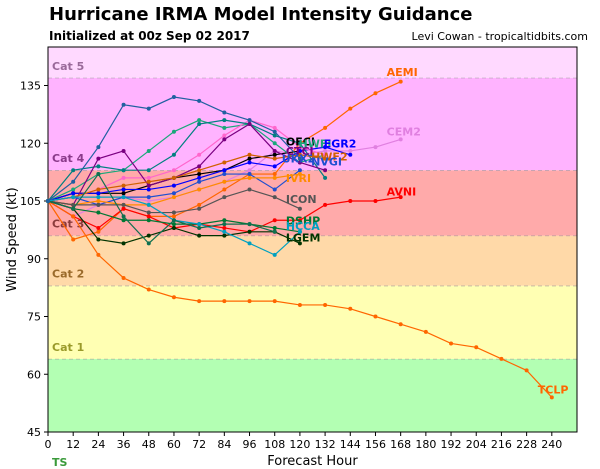 The height and width of the screenshot is (469, 600). Describe the element at coordinates (34, 432) in the screenshot. I see `y-tick-label: 45` at that location.